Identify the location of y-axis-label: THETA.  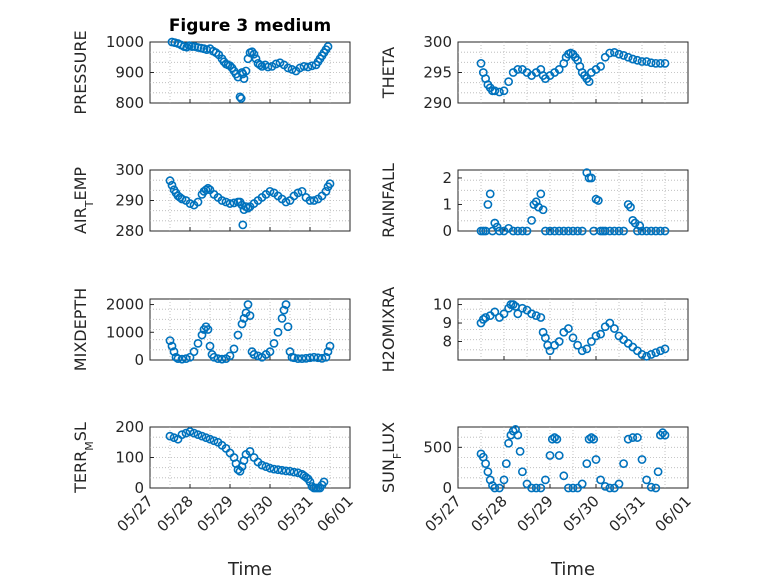
(388, 73).